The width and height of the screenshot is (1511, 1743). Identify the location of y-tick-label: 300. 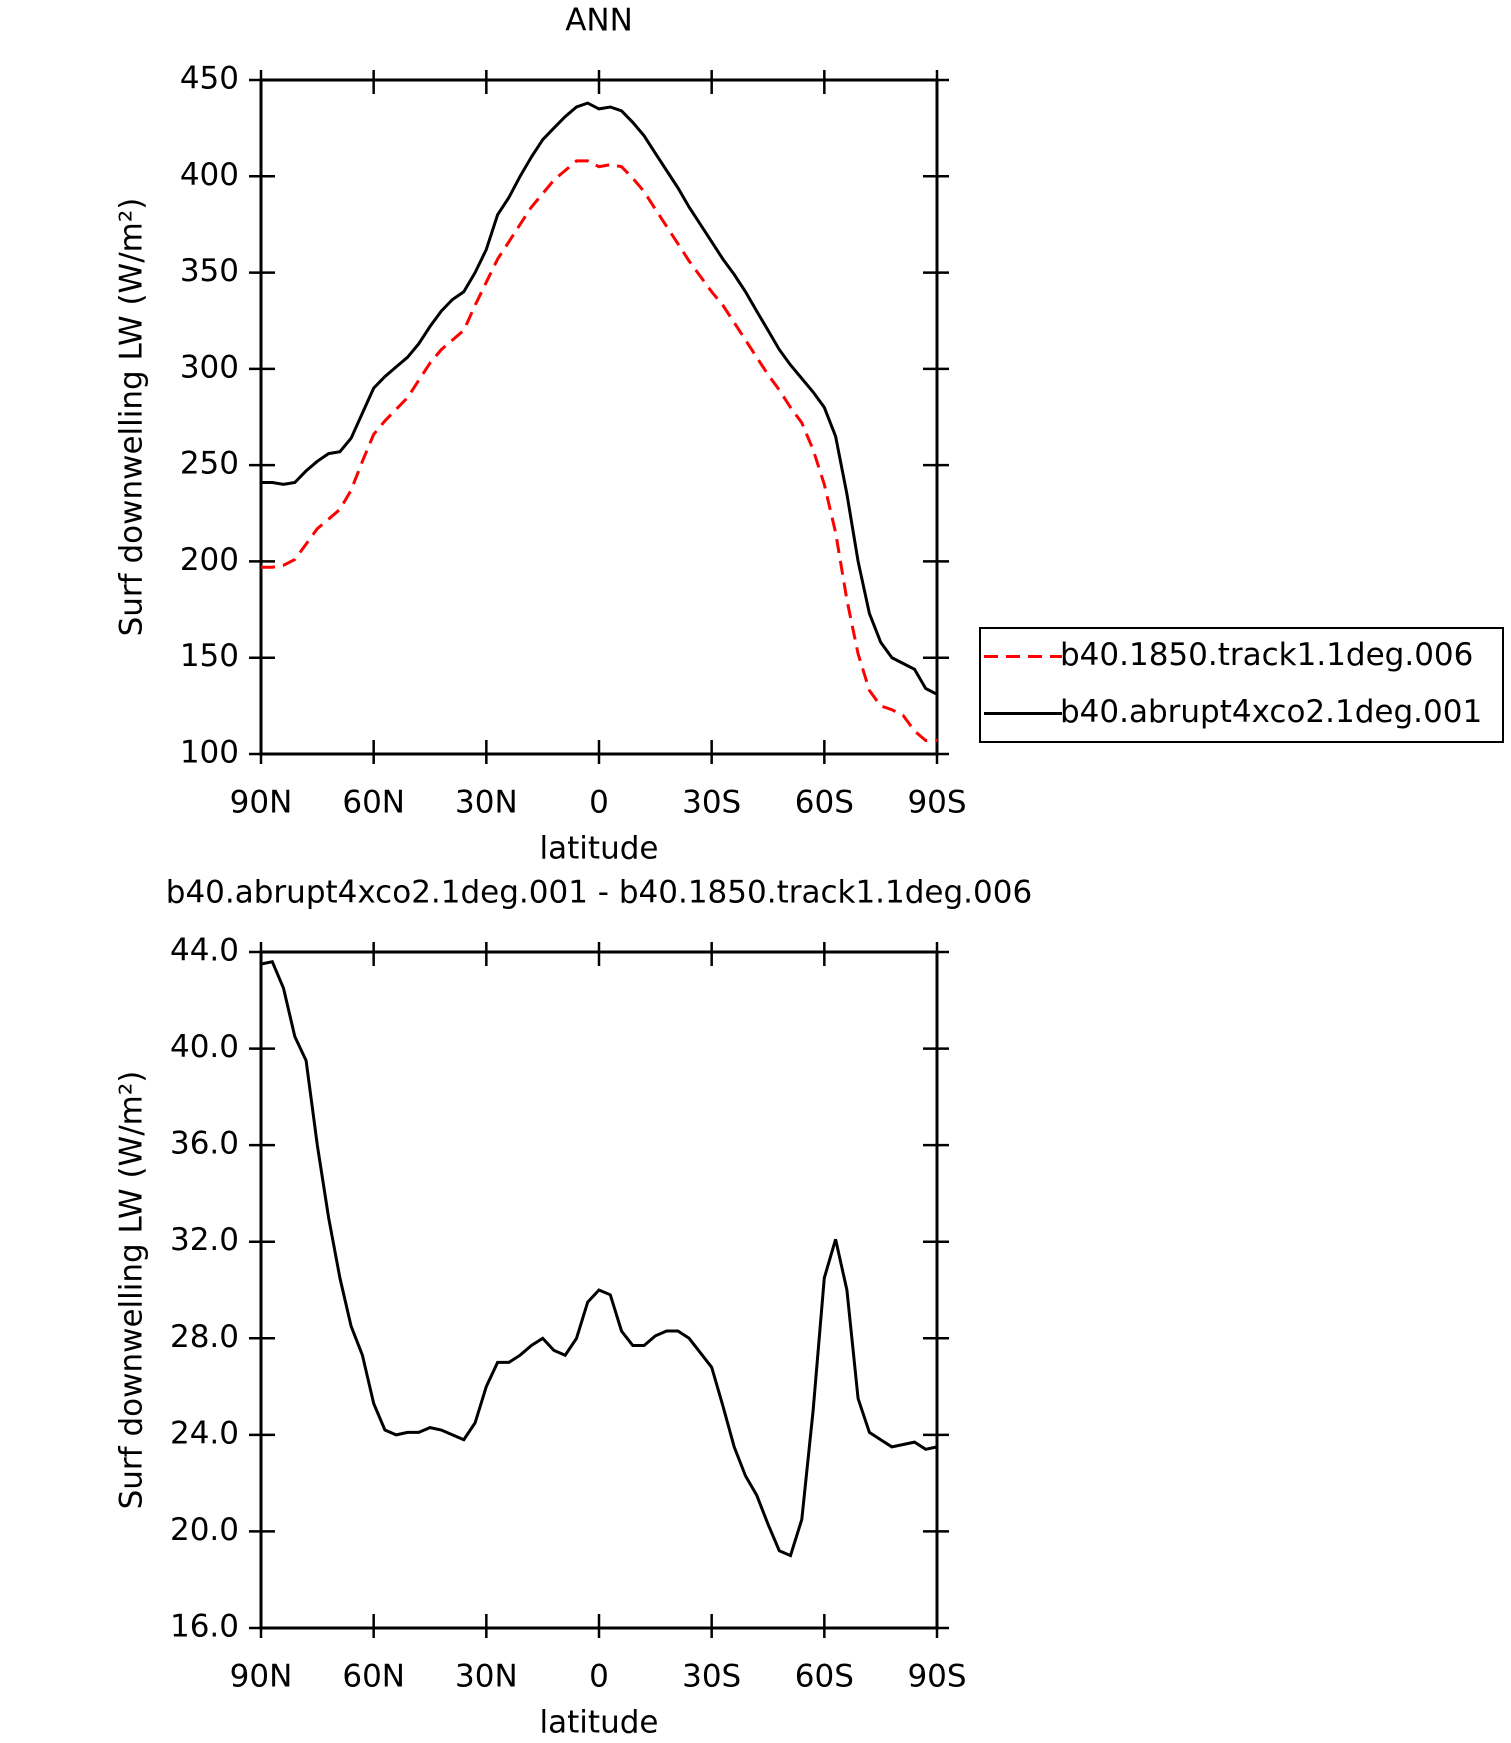
(209, 367).